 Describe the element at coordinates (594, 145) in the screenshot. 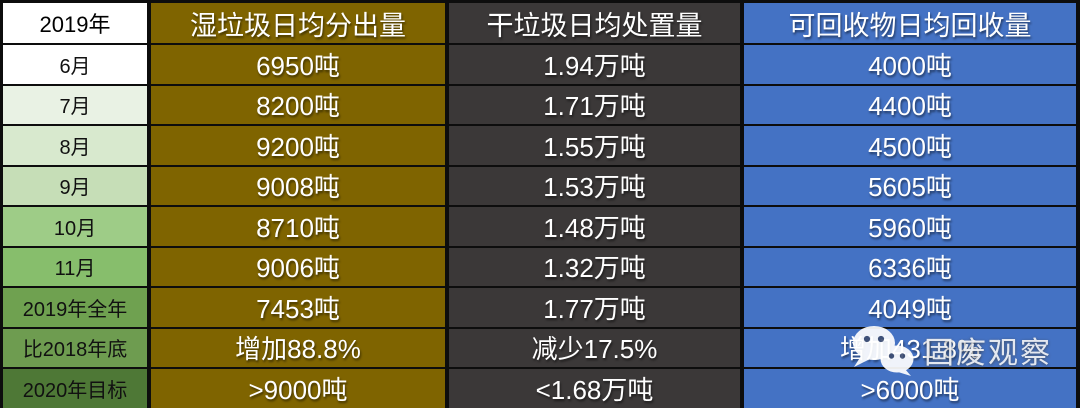

I see `dry-value: 1.55万吨` at that location.